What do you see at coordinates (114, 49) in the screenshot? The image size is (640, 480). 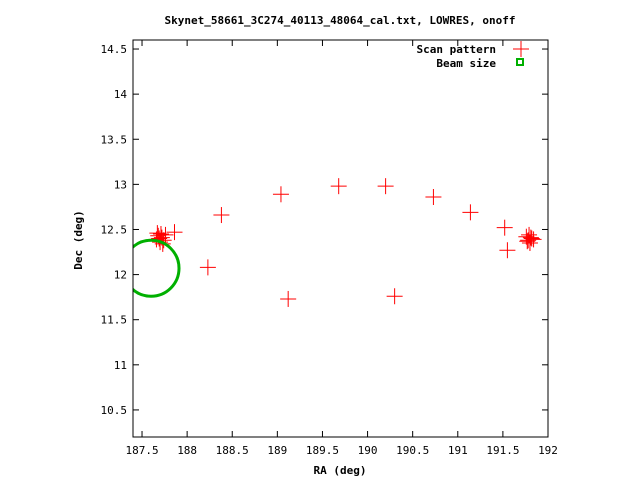 I see `y-tick-label: 14.5` at bounding box center [114, 49].